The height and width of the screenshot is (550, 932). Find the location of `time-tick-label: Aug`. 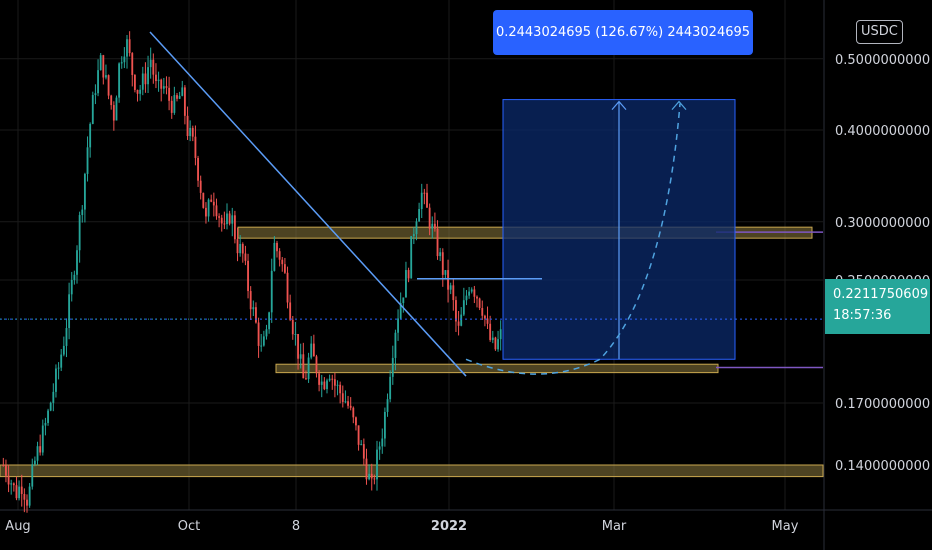

time-tick-label: Aug is located at coordinates (17, 526).